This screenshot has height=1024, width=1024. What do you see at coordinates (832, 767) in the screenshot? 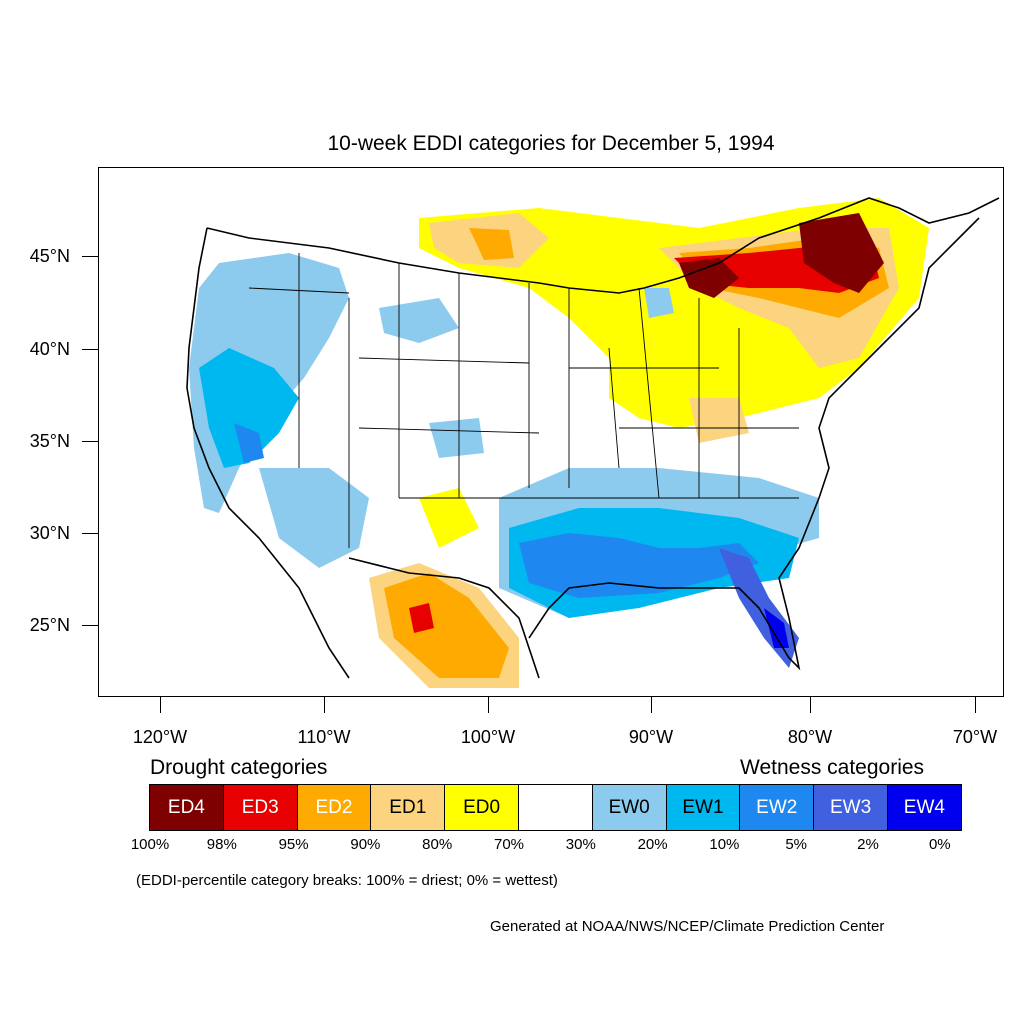
I see `wetness-heading: Wetness categories` at bounding box center [832, 767].